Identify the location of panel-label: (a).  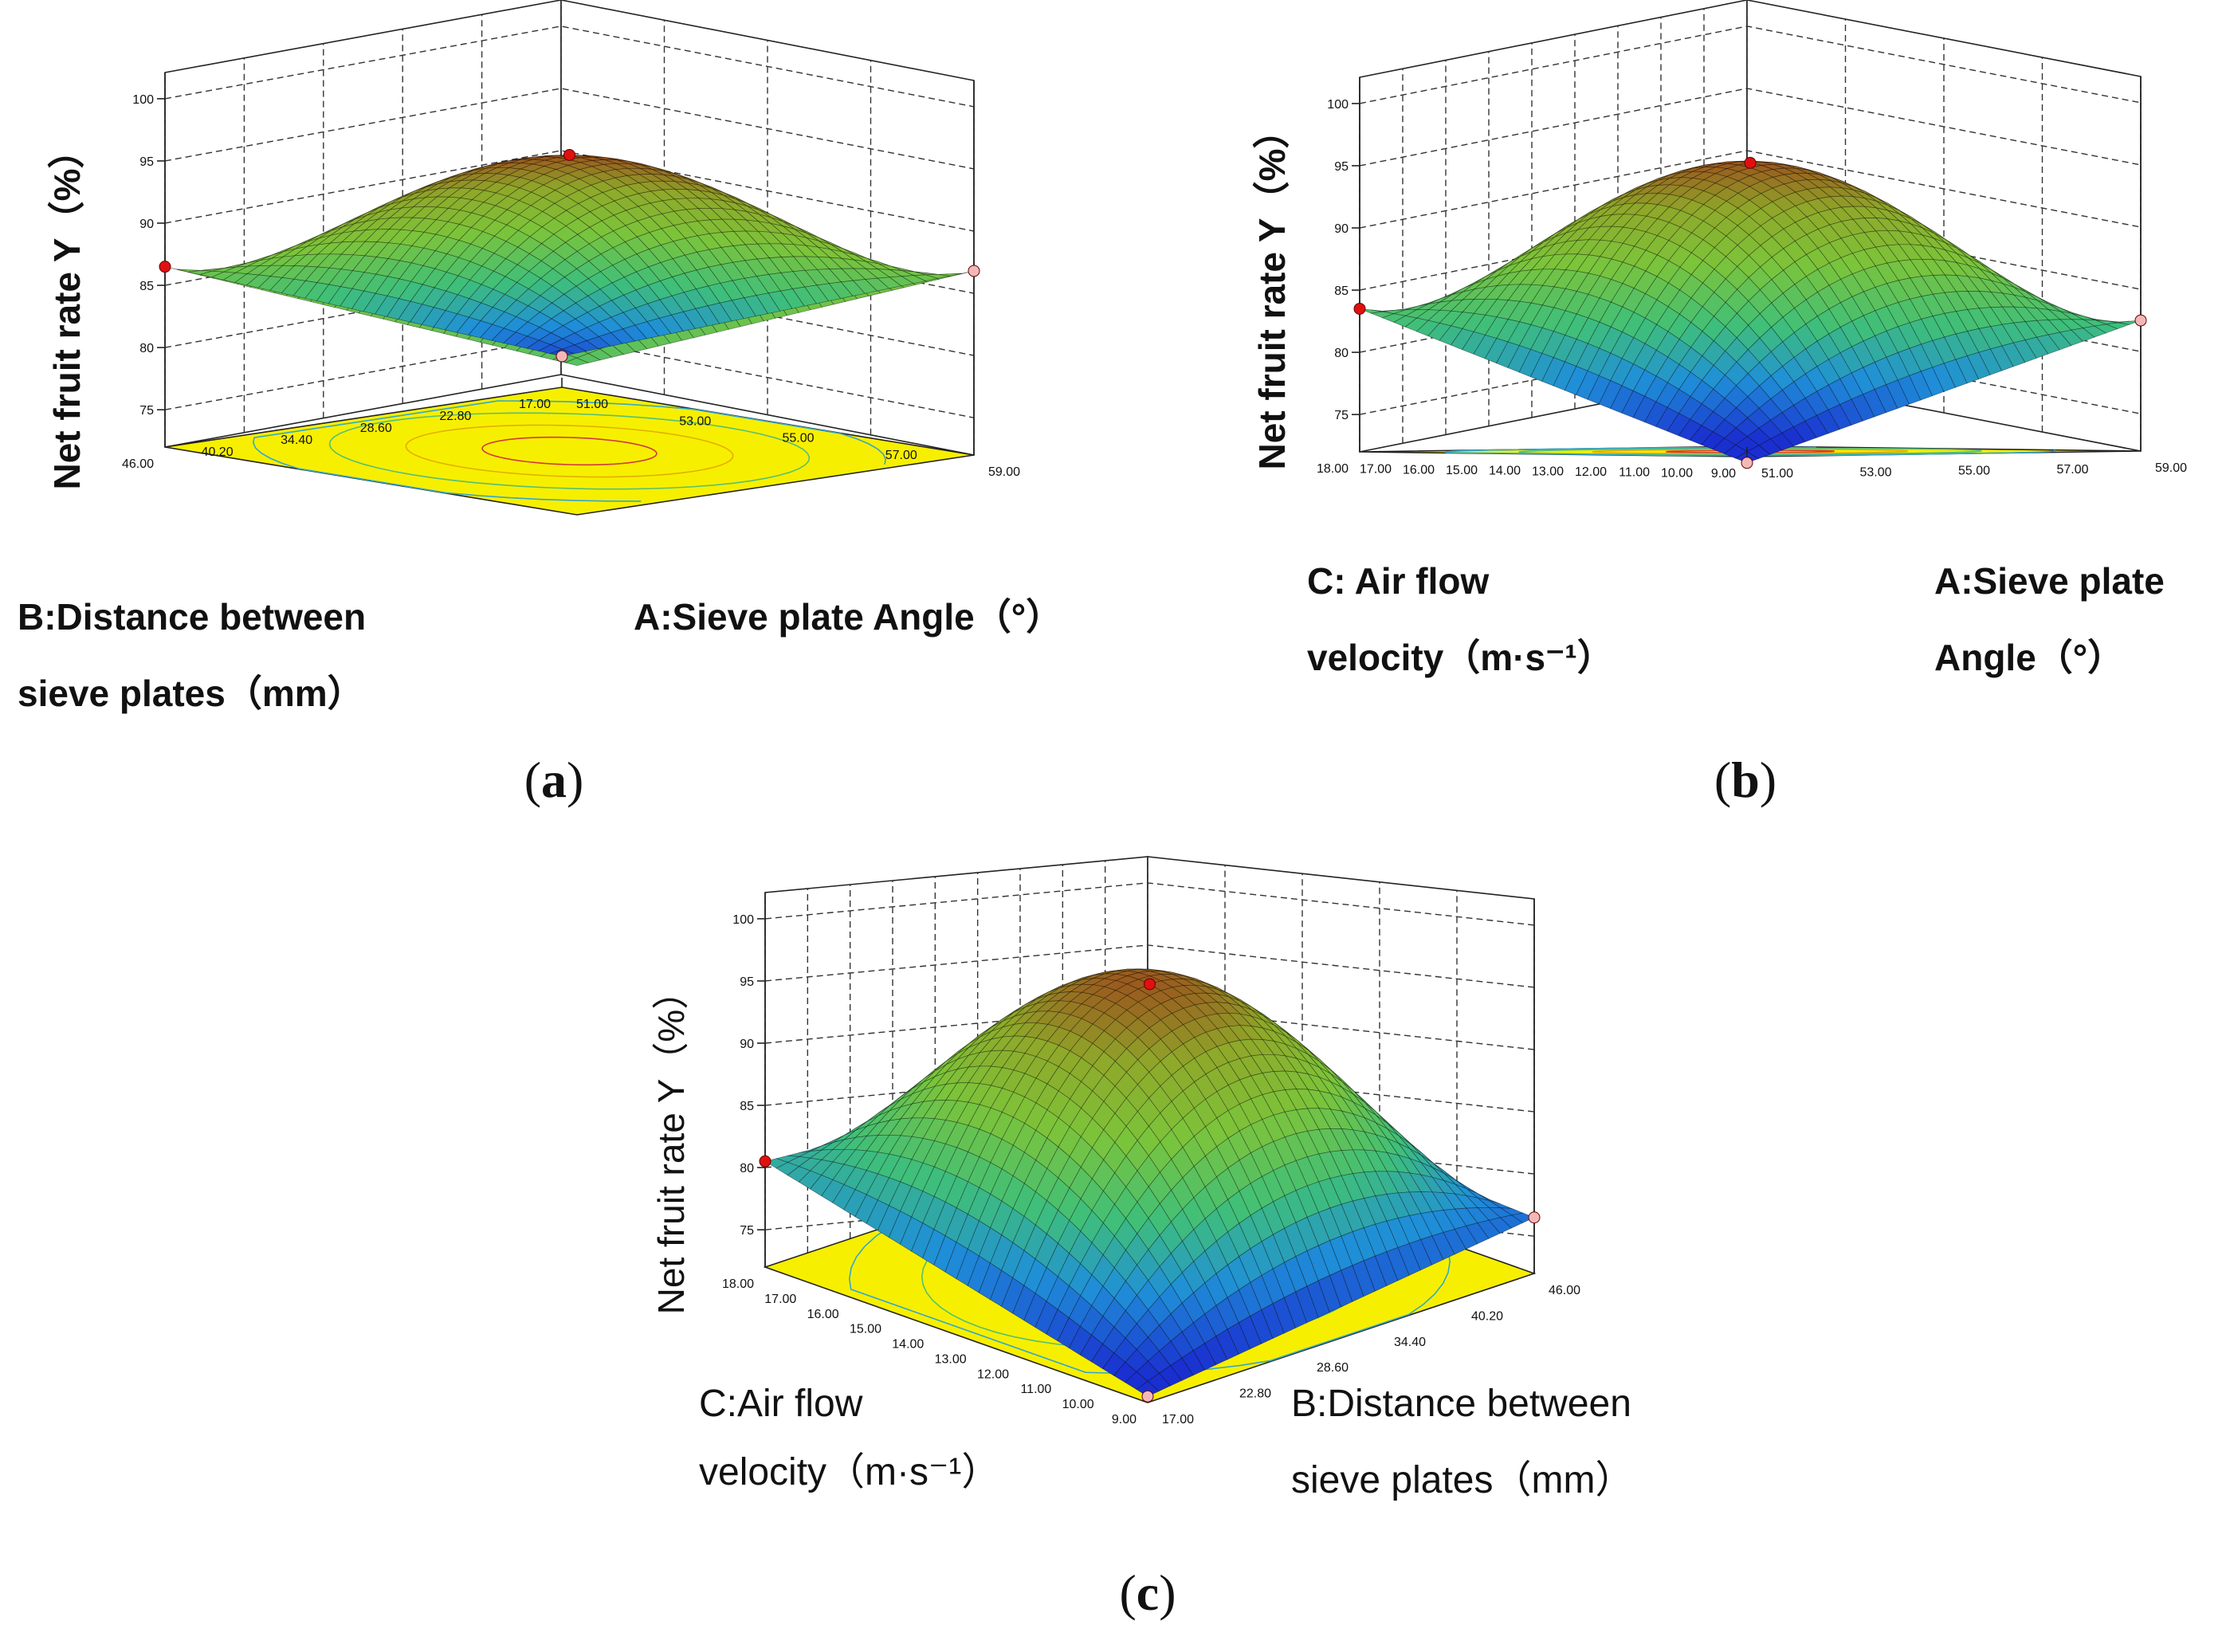
(554, 779).